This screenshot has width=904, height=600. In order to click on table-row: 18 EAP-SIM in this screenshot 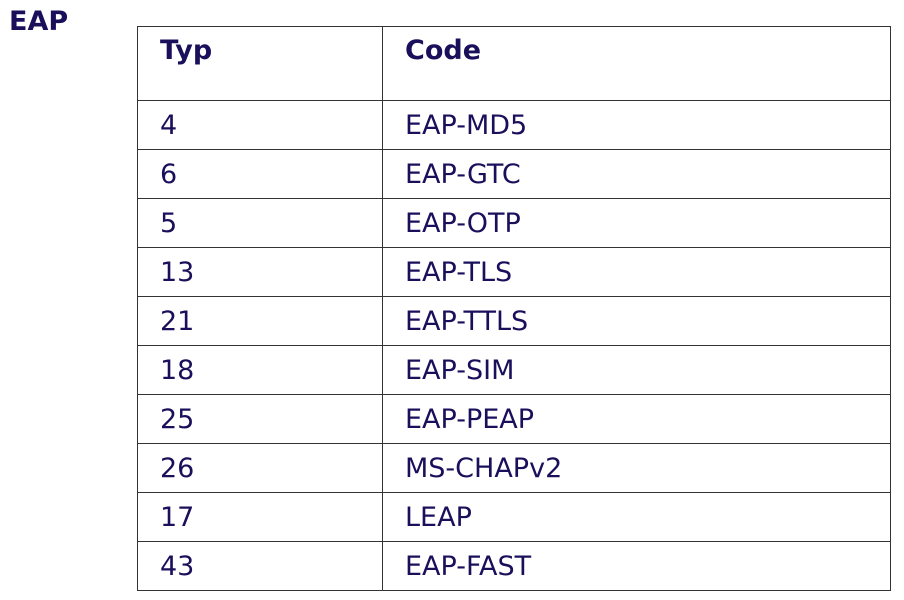, I will do `click(514, 370)`.